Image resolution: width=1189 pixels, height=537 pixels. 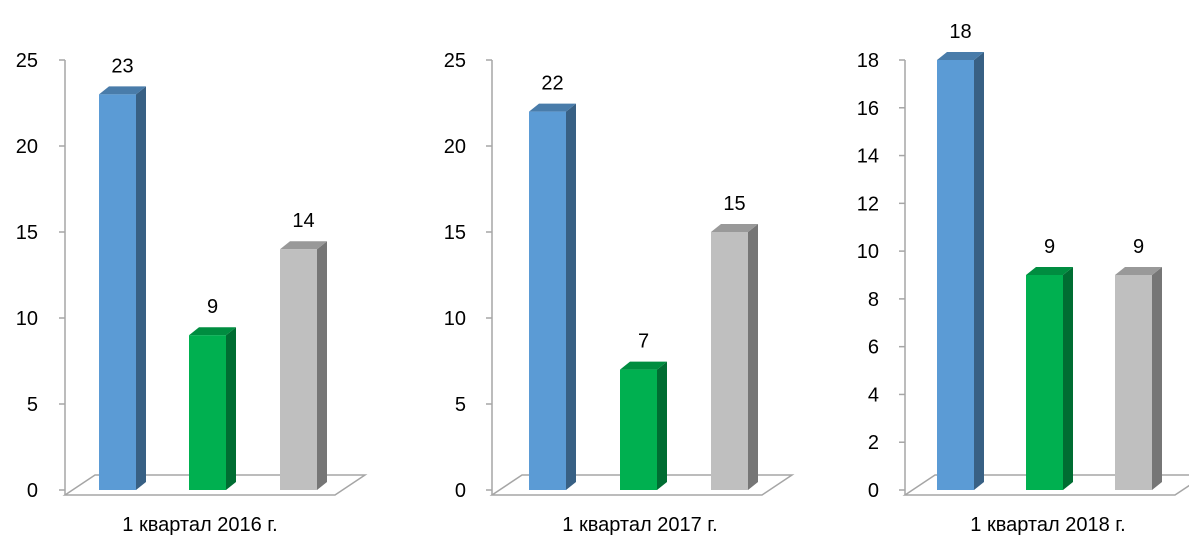 What do you see at coordinates (873, 395) in the screenshot?
I see `y-tick-label: 4` at bounding box center [873, 395].